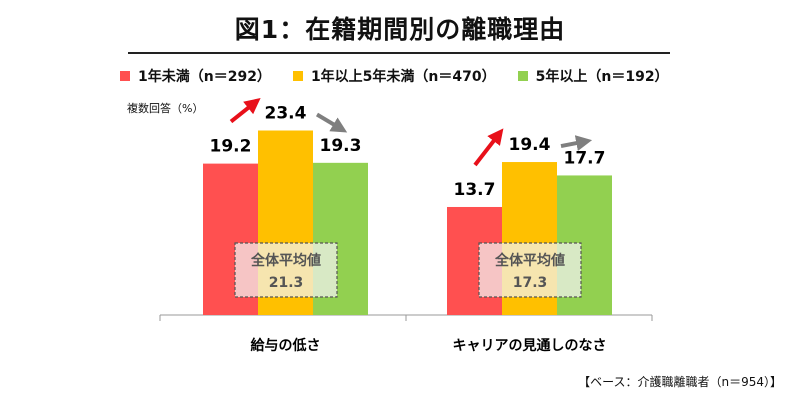 The width and height of the screenshot is (800, 400). I want to click on average-value: 21.3, so click(286, 283).